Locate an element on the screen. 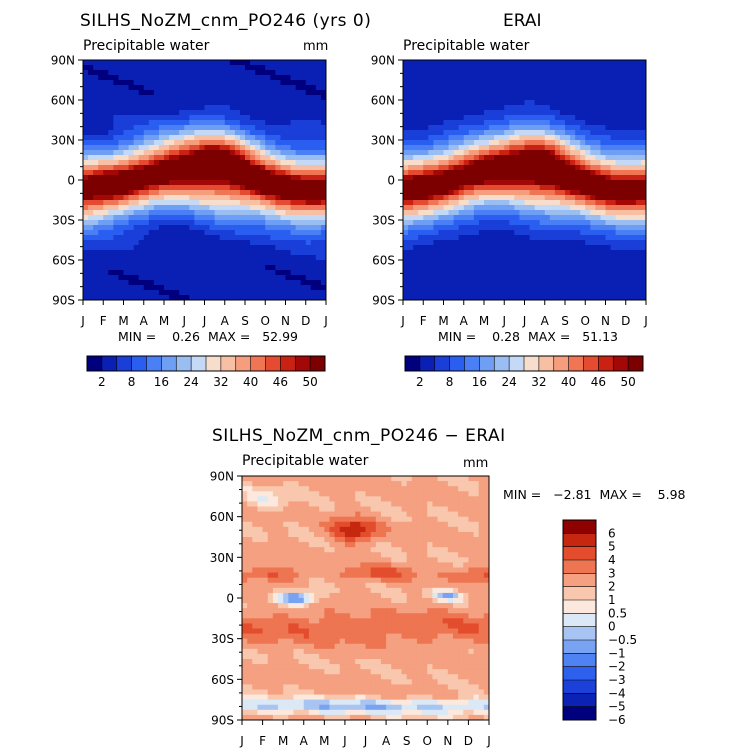 The width and height of the screenshot is (733, 750). colorbar-swatch is located at coordinates (169, 363).